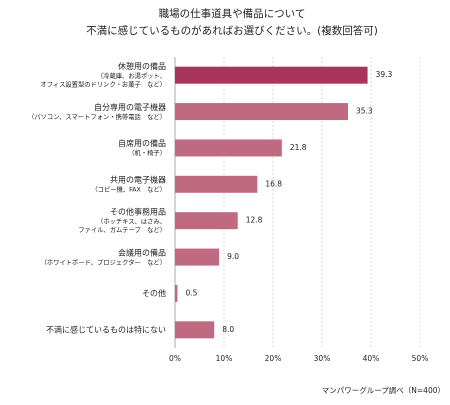 Image resolution: width=450 pixels, height=405 pixels. Describe the element at coordinates (138, 180) in the screenshot. I see `category-label: 共用の電子機器` at that location.